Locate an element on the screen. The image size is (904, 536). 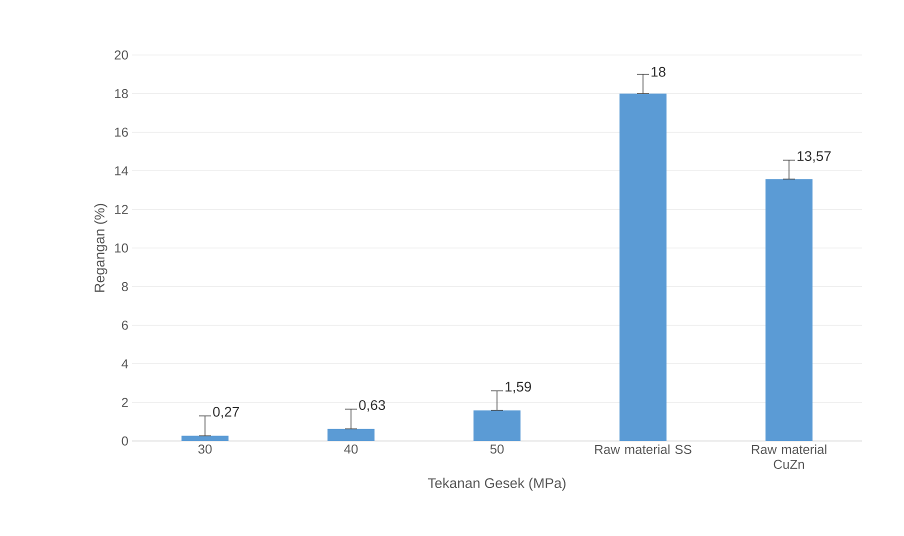
data-label: 18 is located at coordinates (659, 71).